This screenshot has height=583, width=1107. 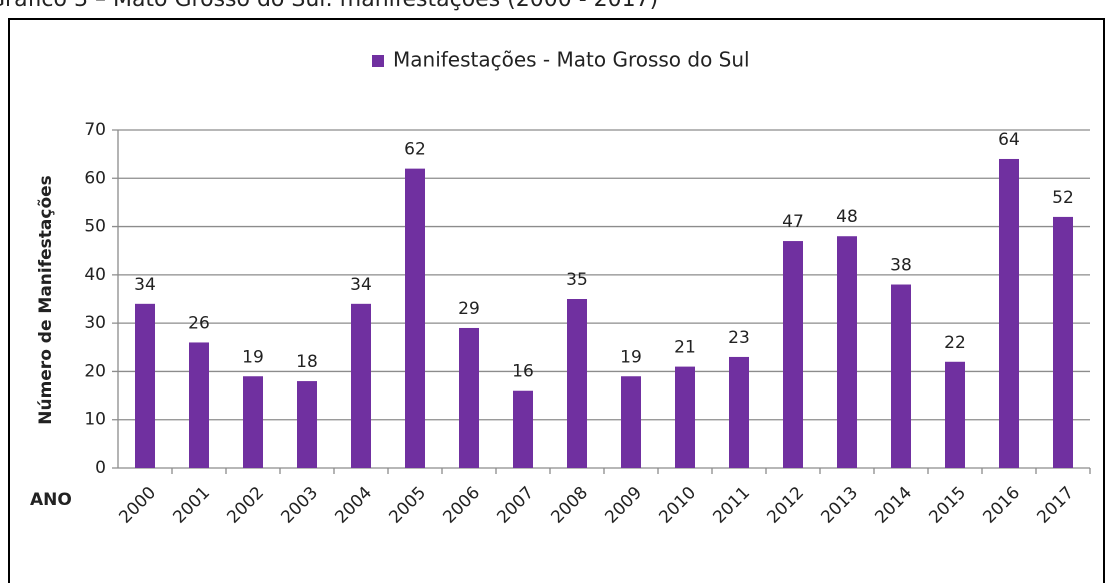 What do you see at coordinates (95, 371) in the screenshot?
I see `y-tick-label: 20` at bounding box center [95, 371].